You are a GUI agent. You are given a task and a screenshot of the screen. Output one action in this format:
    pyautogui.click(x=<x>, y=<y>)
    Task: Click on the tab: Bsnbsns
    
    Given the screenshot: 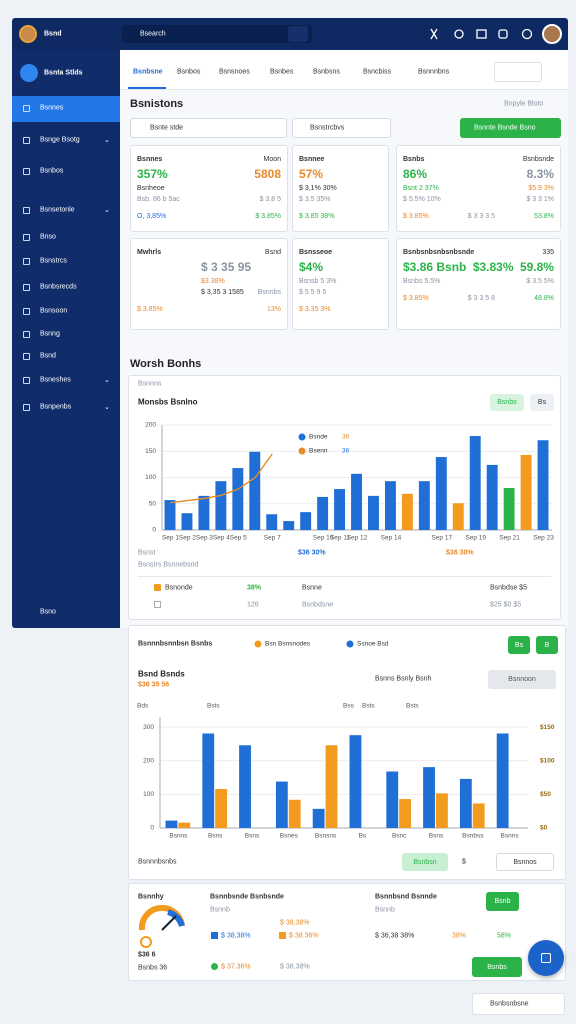 What is the action you would take?
    pyautogui.click(x=326, y=72)
    